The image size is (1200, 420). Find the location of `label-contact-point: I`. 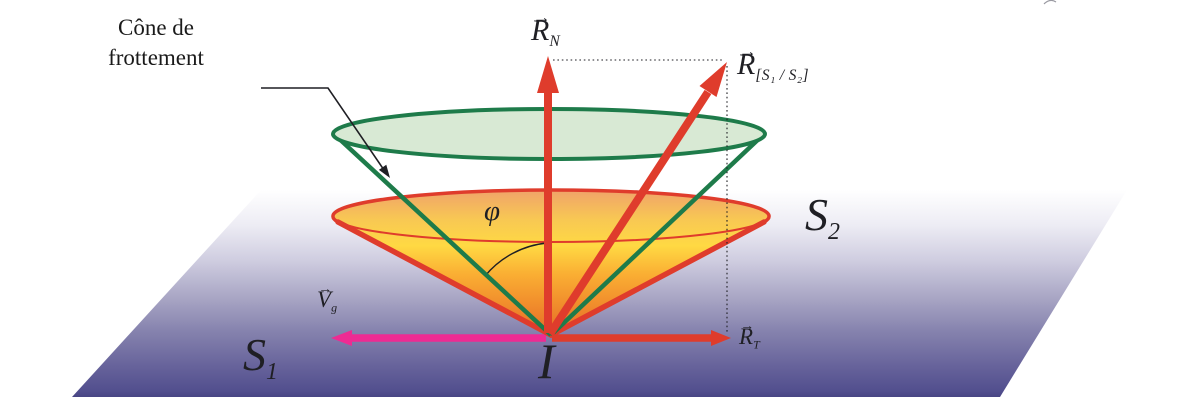

label-contact-point: I is located at coordinates (546, 361).